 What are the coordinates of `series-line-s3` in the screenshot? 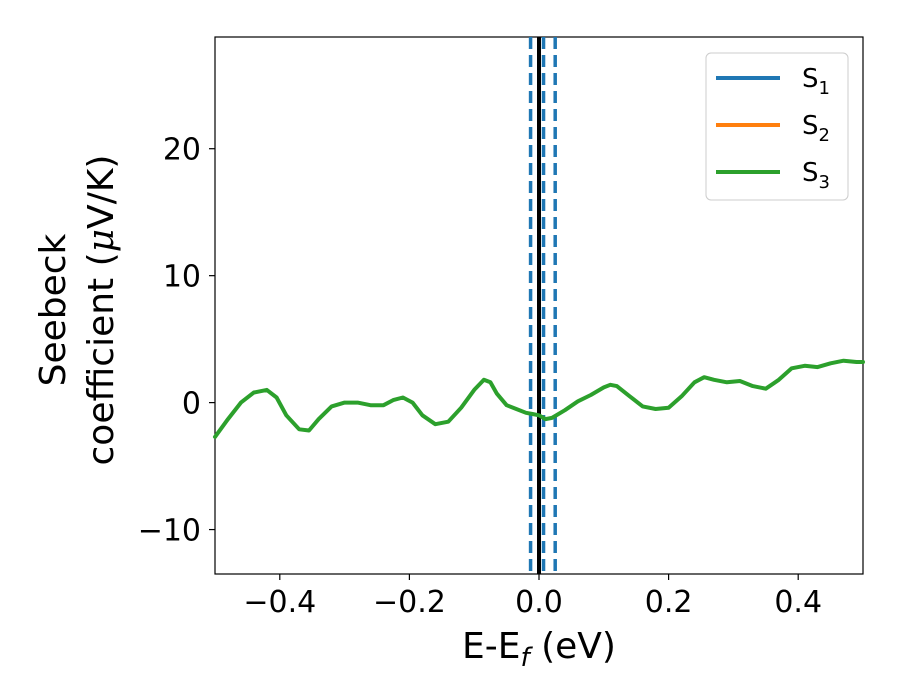 It's located at (539, 398).